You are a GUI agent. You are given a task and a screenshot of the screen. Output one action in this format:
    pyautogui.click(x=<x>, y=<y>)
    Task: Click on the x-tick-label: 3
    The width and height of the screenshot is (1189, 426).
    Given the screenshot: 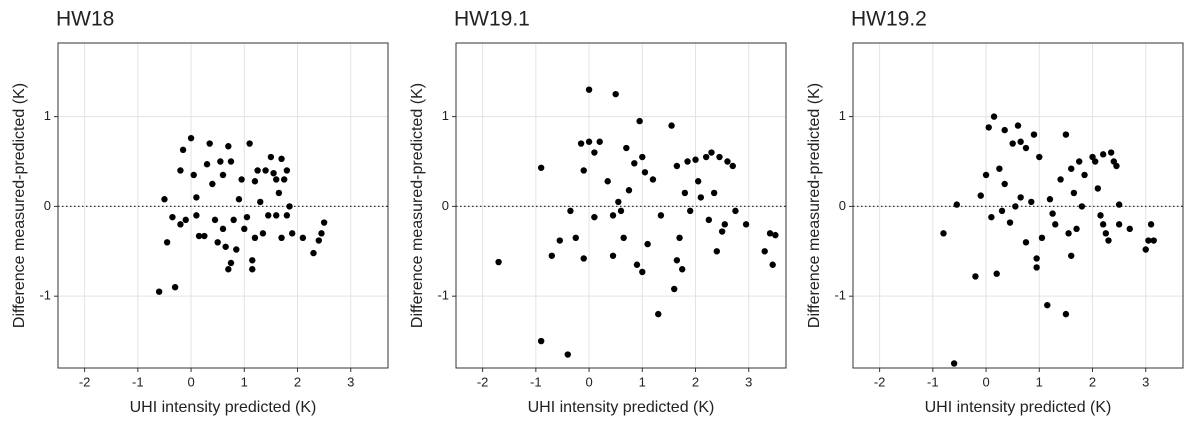 What is the action you would take?
    pyautogui.click(x=350, y=381)
    